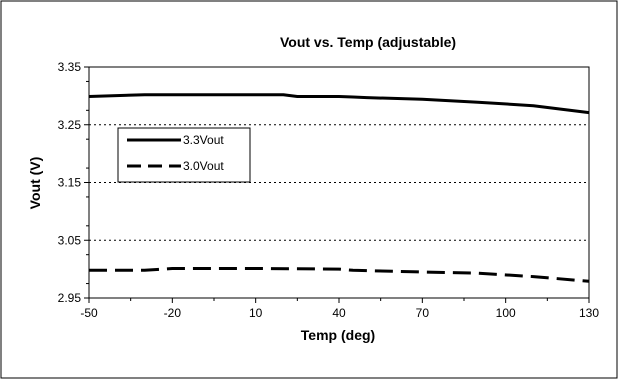  What do you see at coordinates (589, 313) in the screenshot?
I see `x-tick-label-6: 130` at bounding box center [589, 313].